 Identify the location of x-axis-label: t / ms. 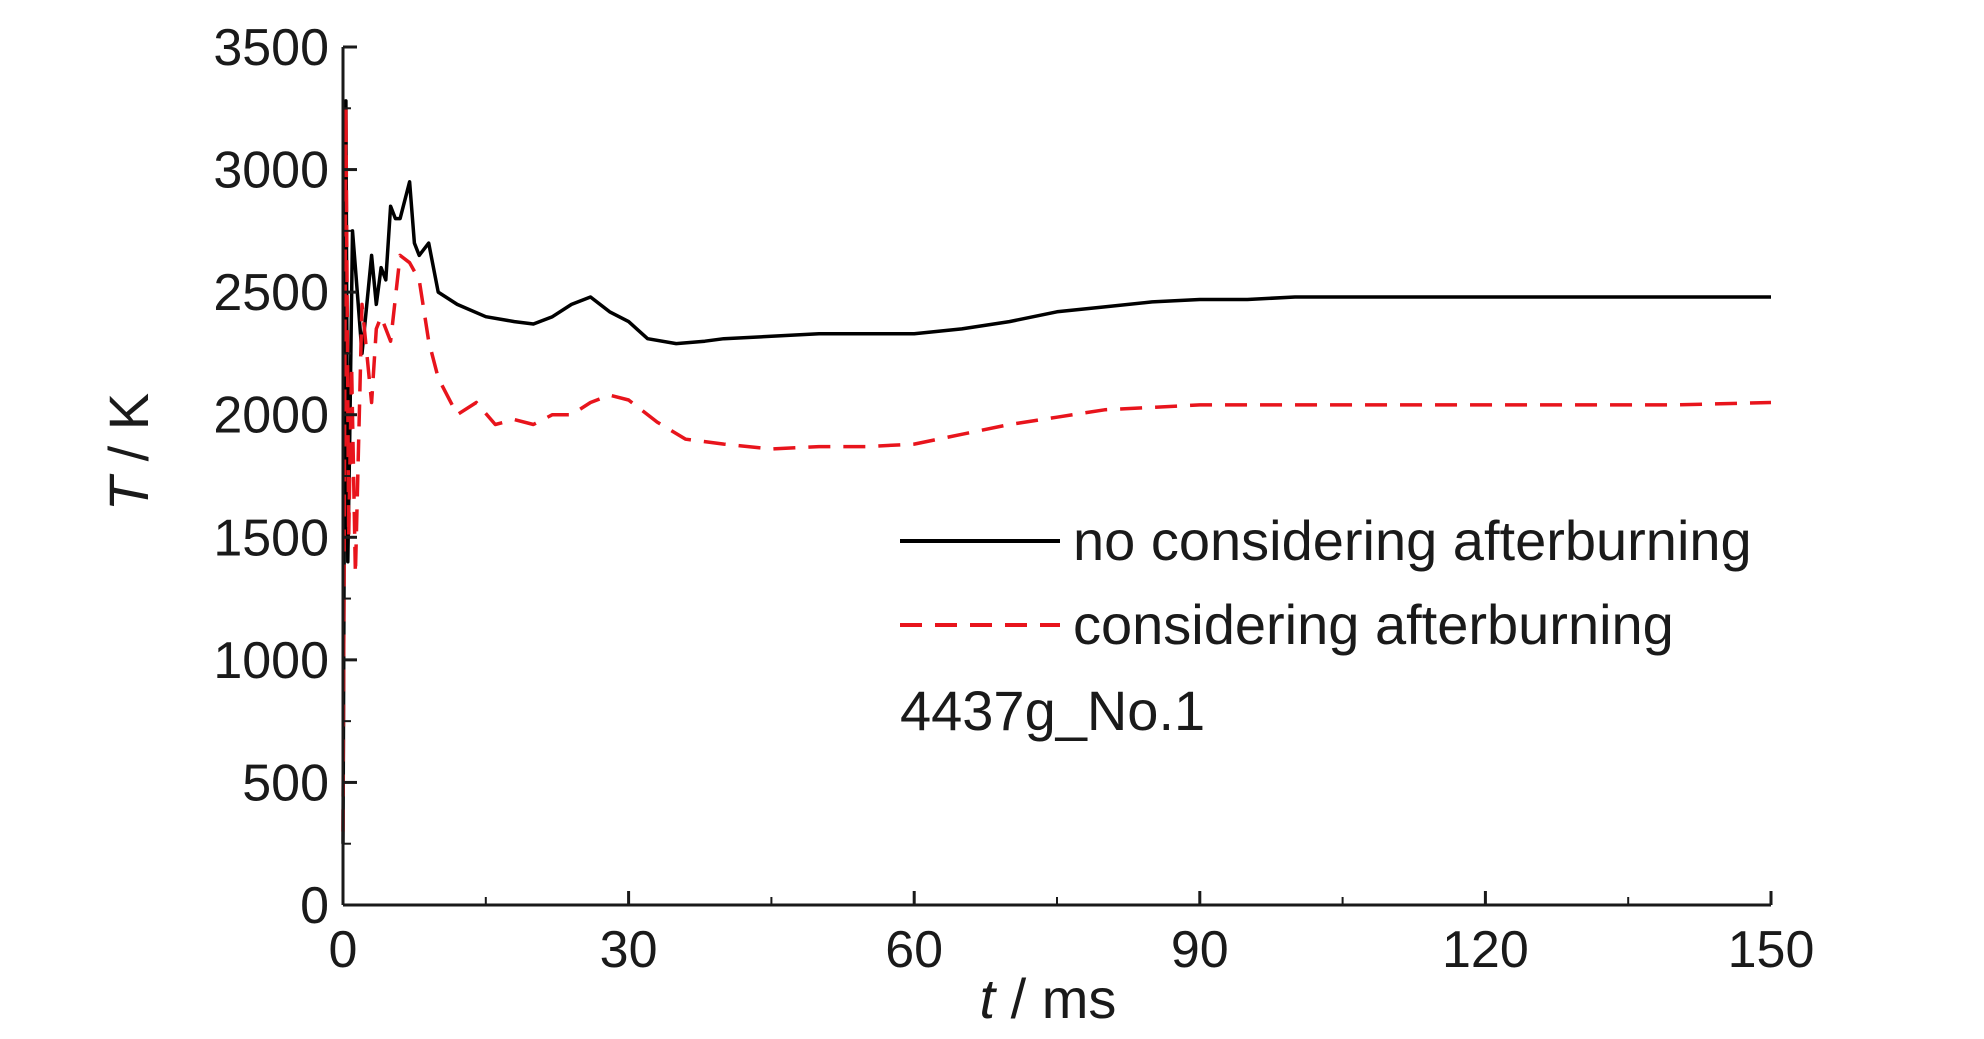
(1048, 998).